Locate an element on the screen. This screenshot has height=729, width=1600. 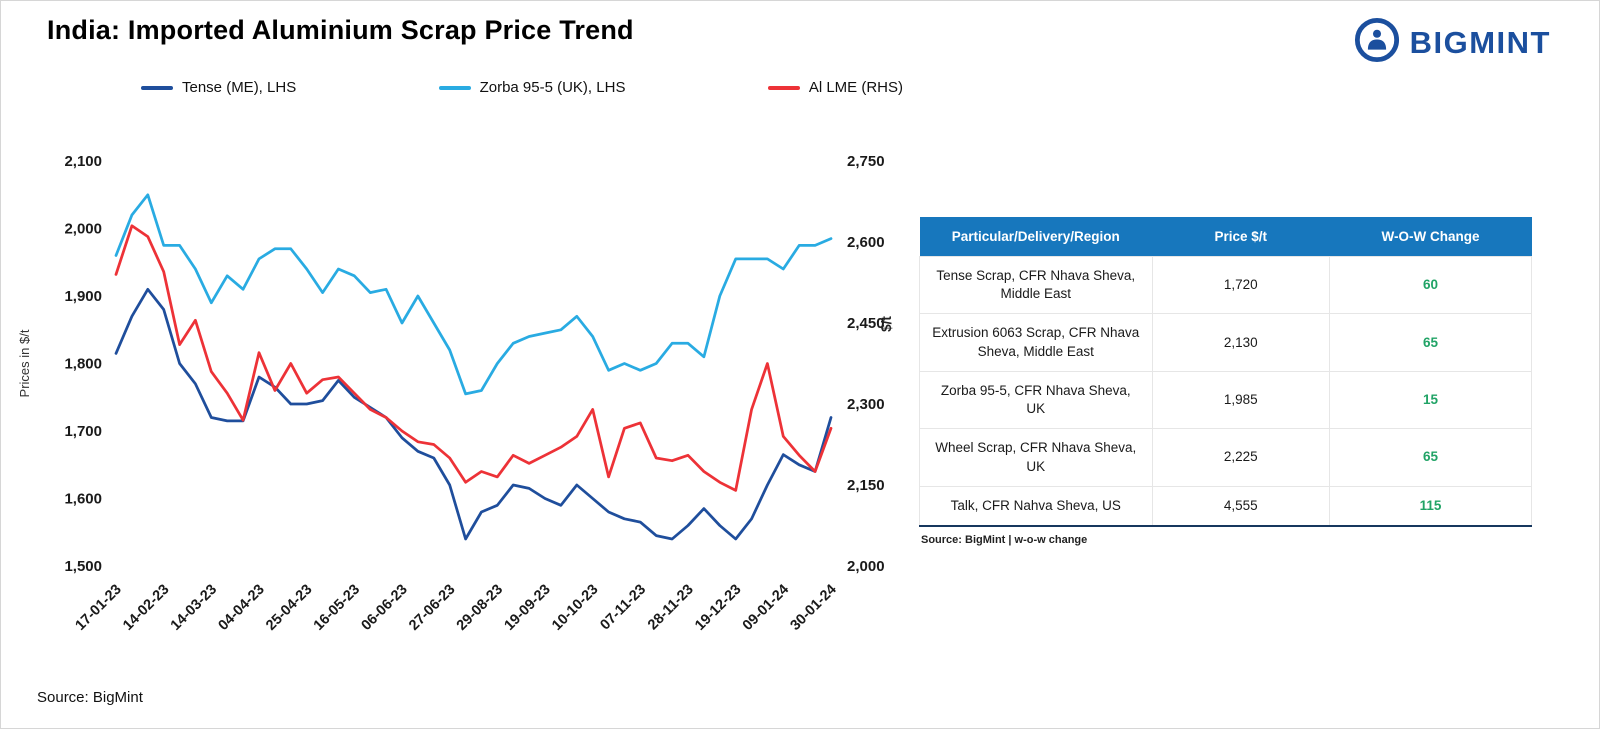
left-axis-tick-label: 1,500 is located at coordinates (83, 566).